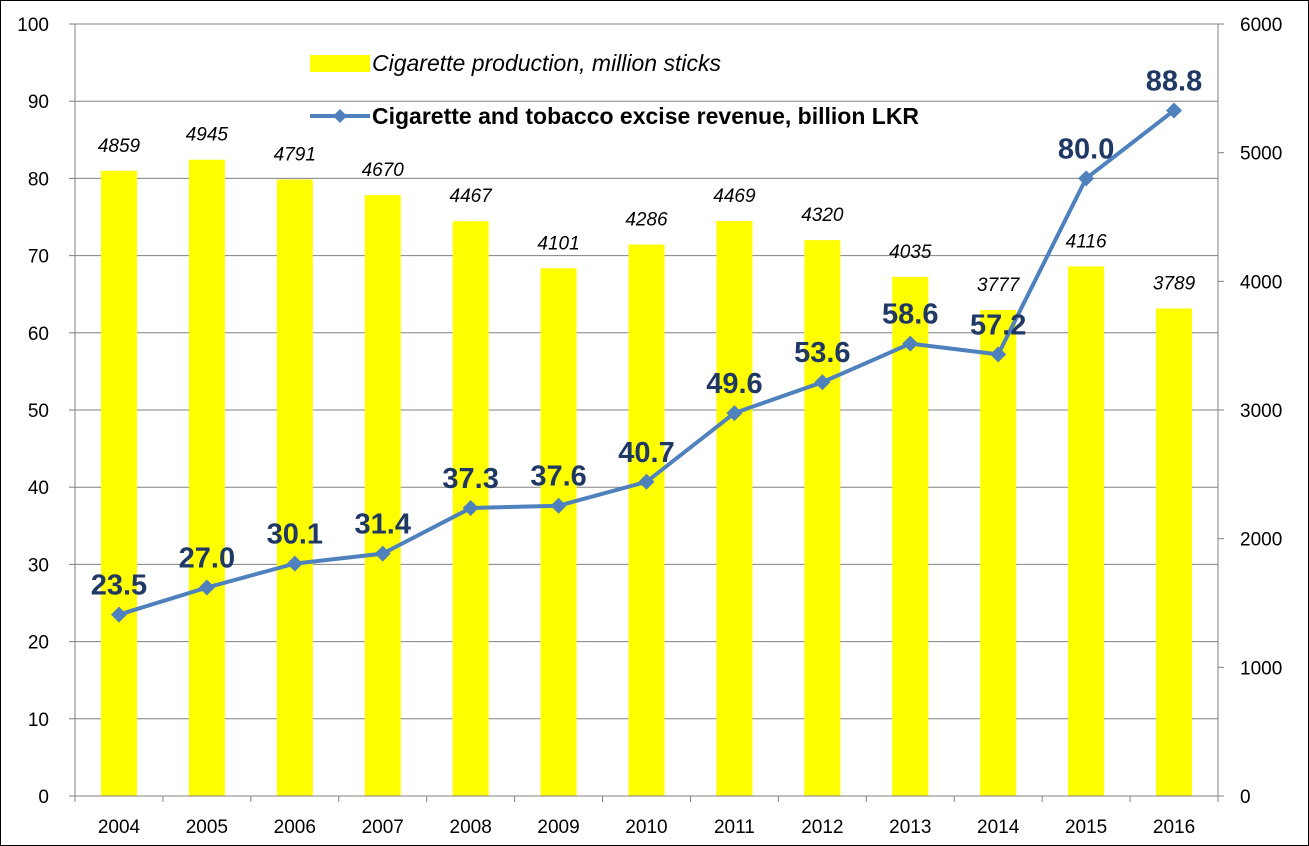  Describe the element at coordinates (38, 257) in the screenshot. I see `left-axis-tick-label: 70` at that location.